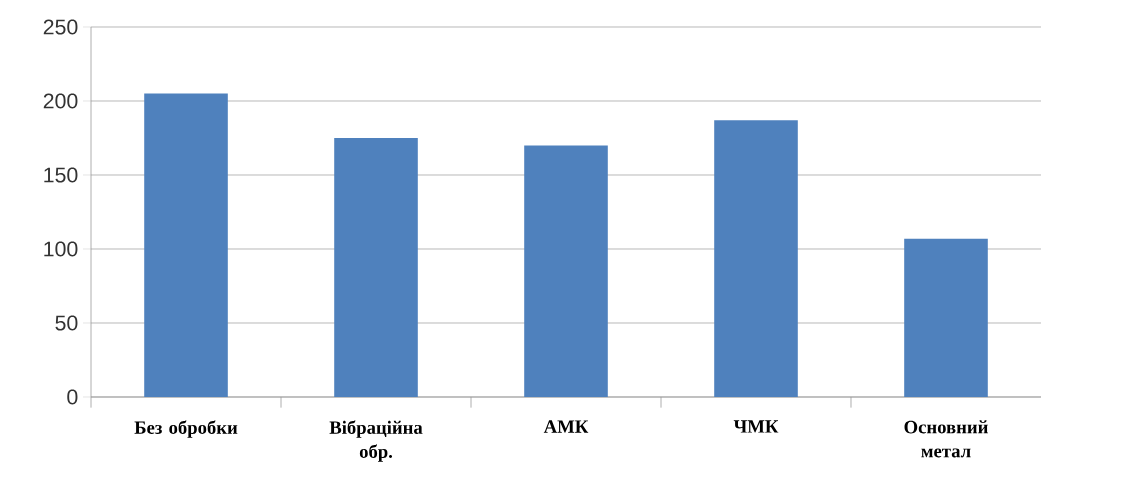 The width and height of the screenshot is (1134, 495). I want to click on x-tick-label: Без обробки, so click(186, 429).